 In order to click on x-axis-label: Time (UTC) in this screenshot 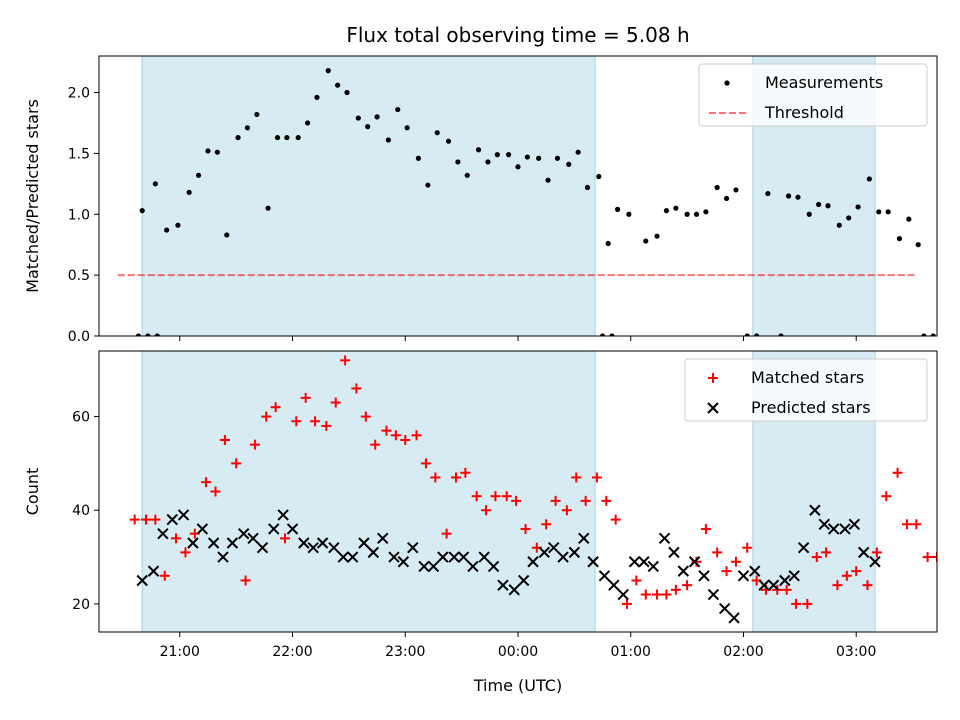, I will do `click(517, 685)`.